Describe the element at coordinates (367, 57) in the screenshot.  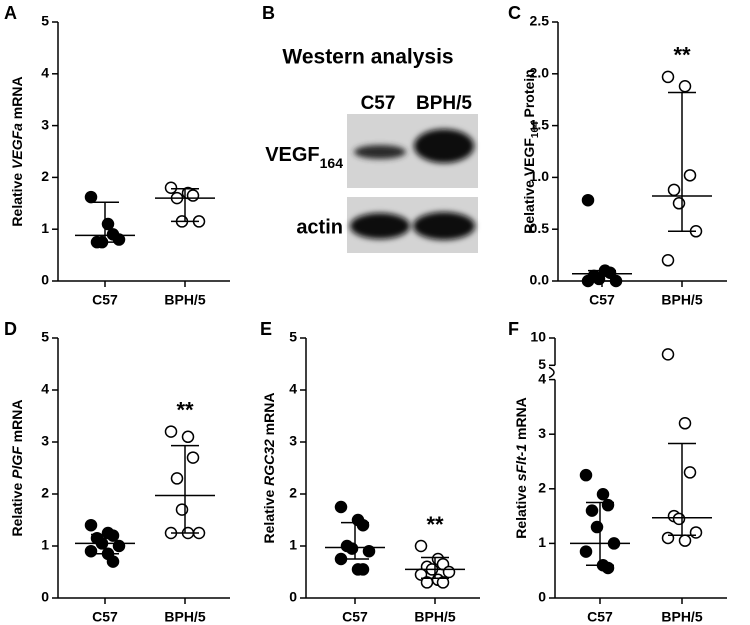
I see `western-title: Western analysis` at that location.